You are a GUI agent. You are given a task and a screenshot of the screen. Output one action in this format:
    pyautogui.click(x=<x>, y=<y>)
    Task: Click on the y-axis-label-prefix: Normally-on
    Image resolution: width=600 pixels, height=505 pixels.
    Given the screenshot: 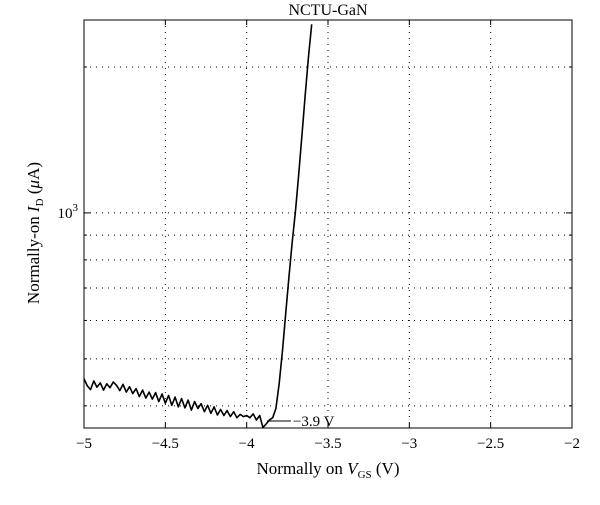 What is the action you would take?
    pyautogui.click(x=33, y=258)
    